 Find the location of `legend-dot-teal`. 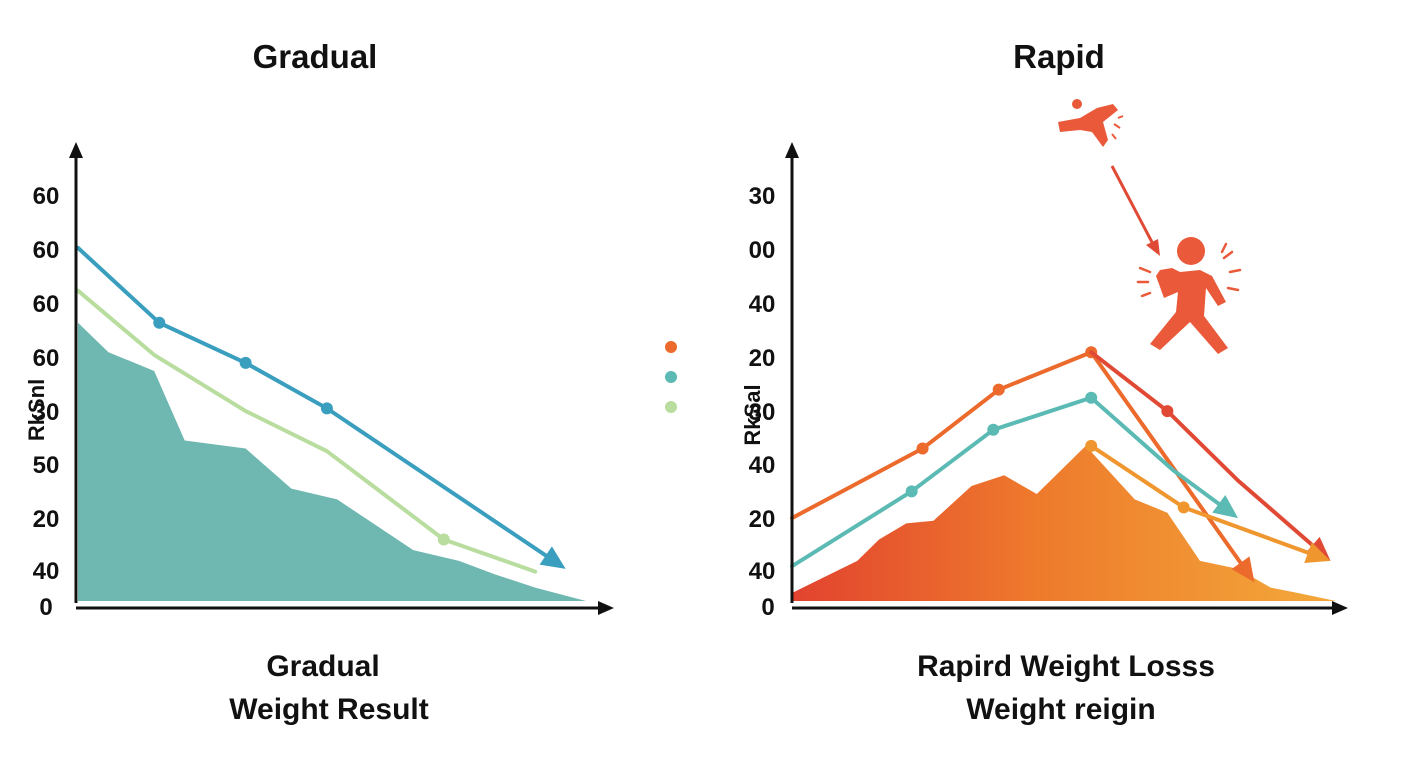

legend-dot-teal is located at coordinates (671, 377).